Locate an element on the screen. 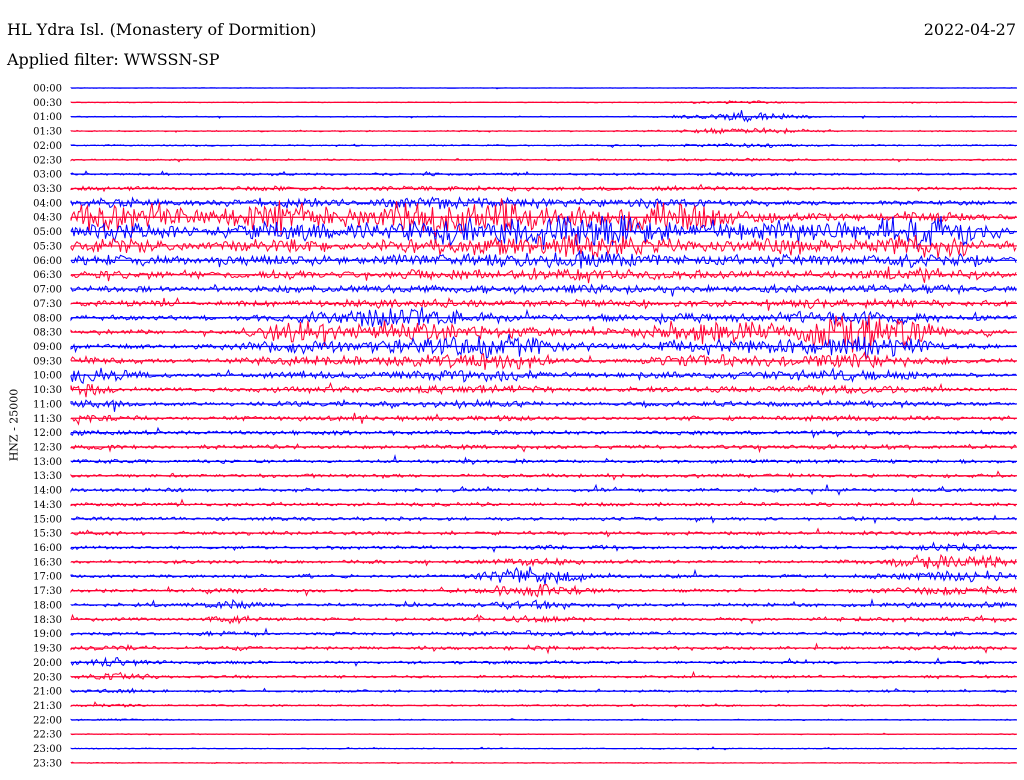 Image resolution: width=1024 pixels, height=780 pixels. time-label: 04:00 is located at coordinates (47, 203).